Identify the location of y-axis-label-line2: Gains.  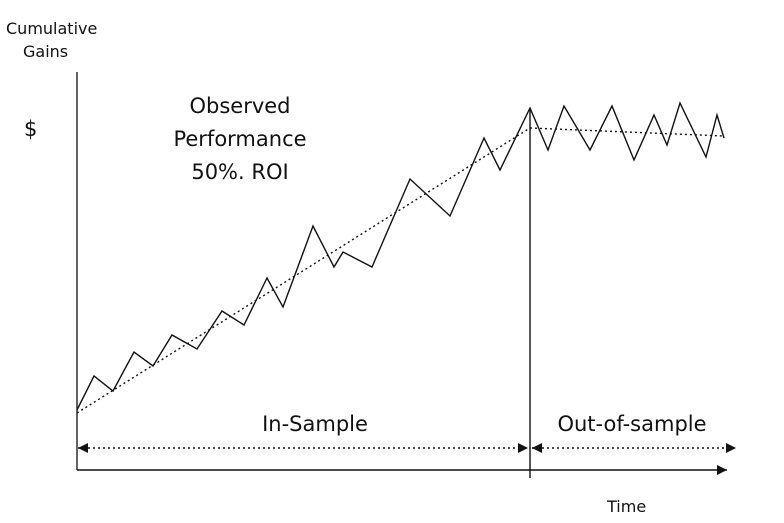
(45, 51).